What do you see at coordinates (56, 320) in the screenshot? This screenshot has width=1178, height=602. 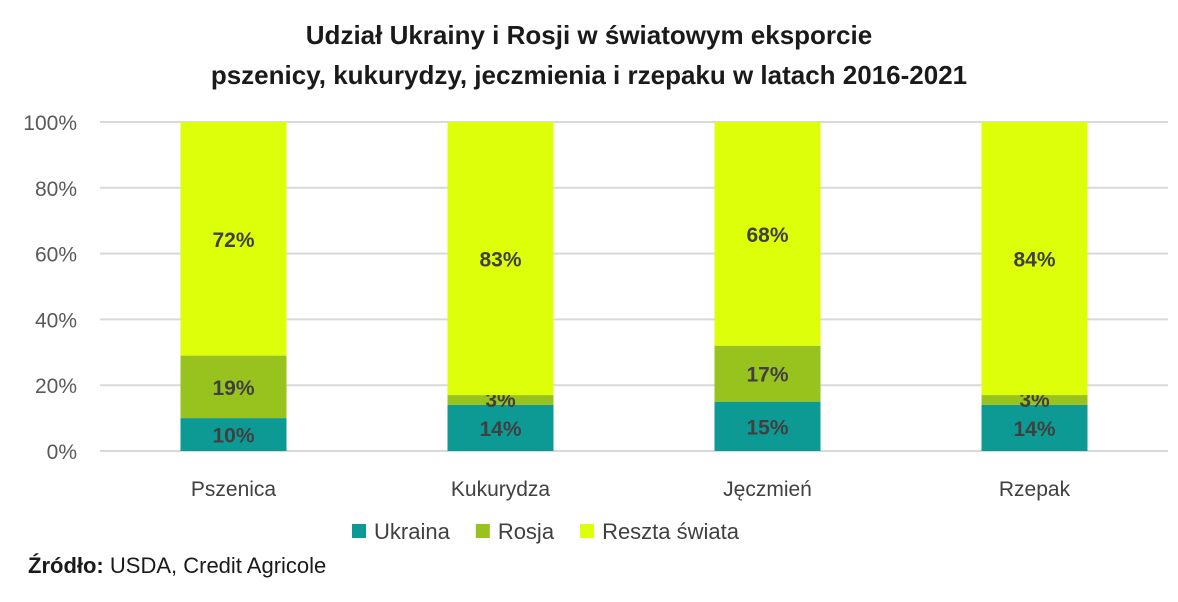 I see `y-tick-label: 40%` at bounding box center [56, 320].